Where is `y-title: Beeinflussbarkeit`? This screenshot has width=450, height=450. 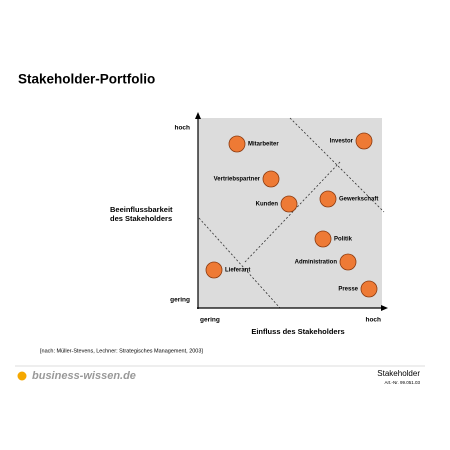 y-title: Beeinflussbarkeit is located at coordinates (141, 209).